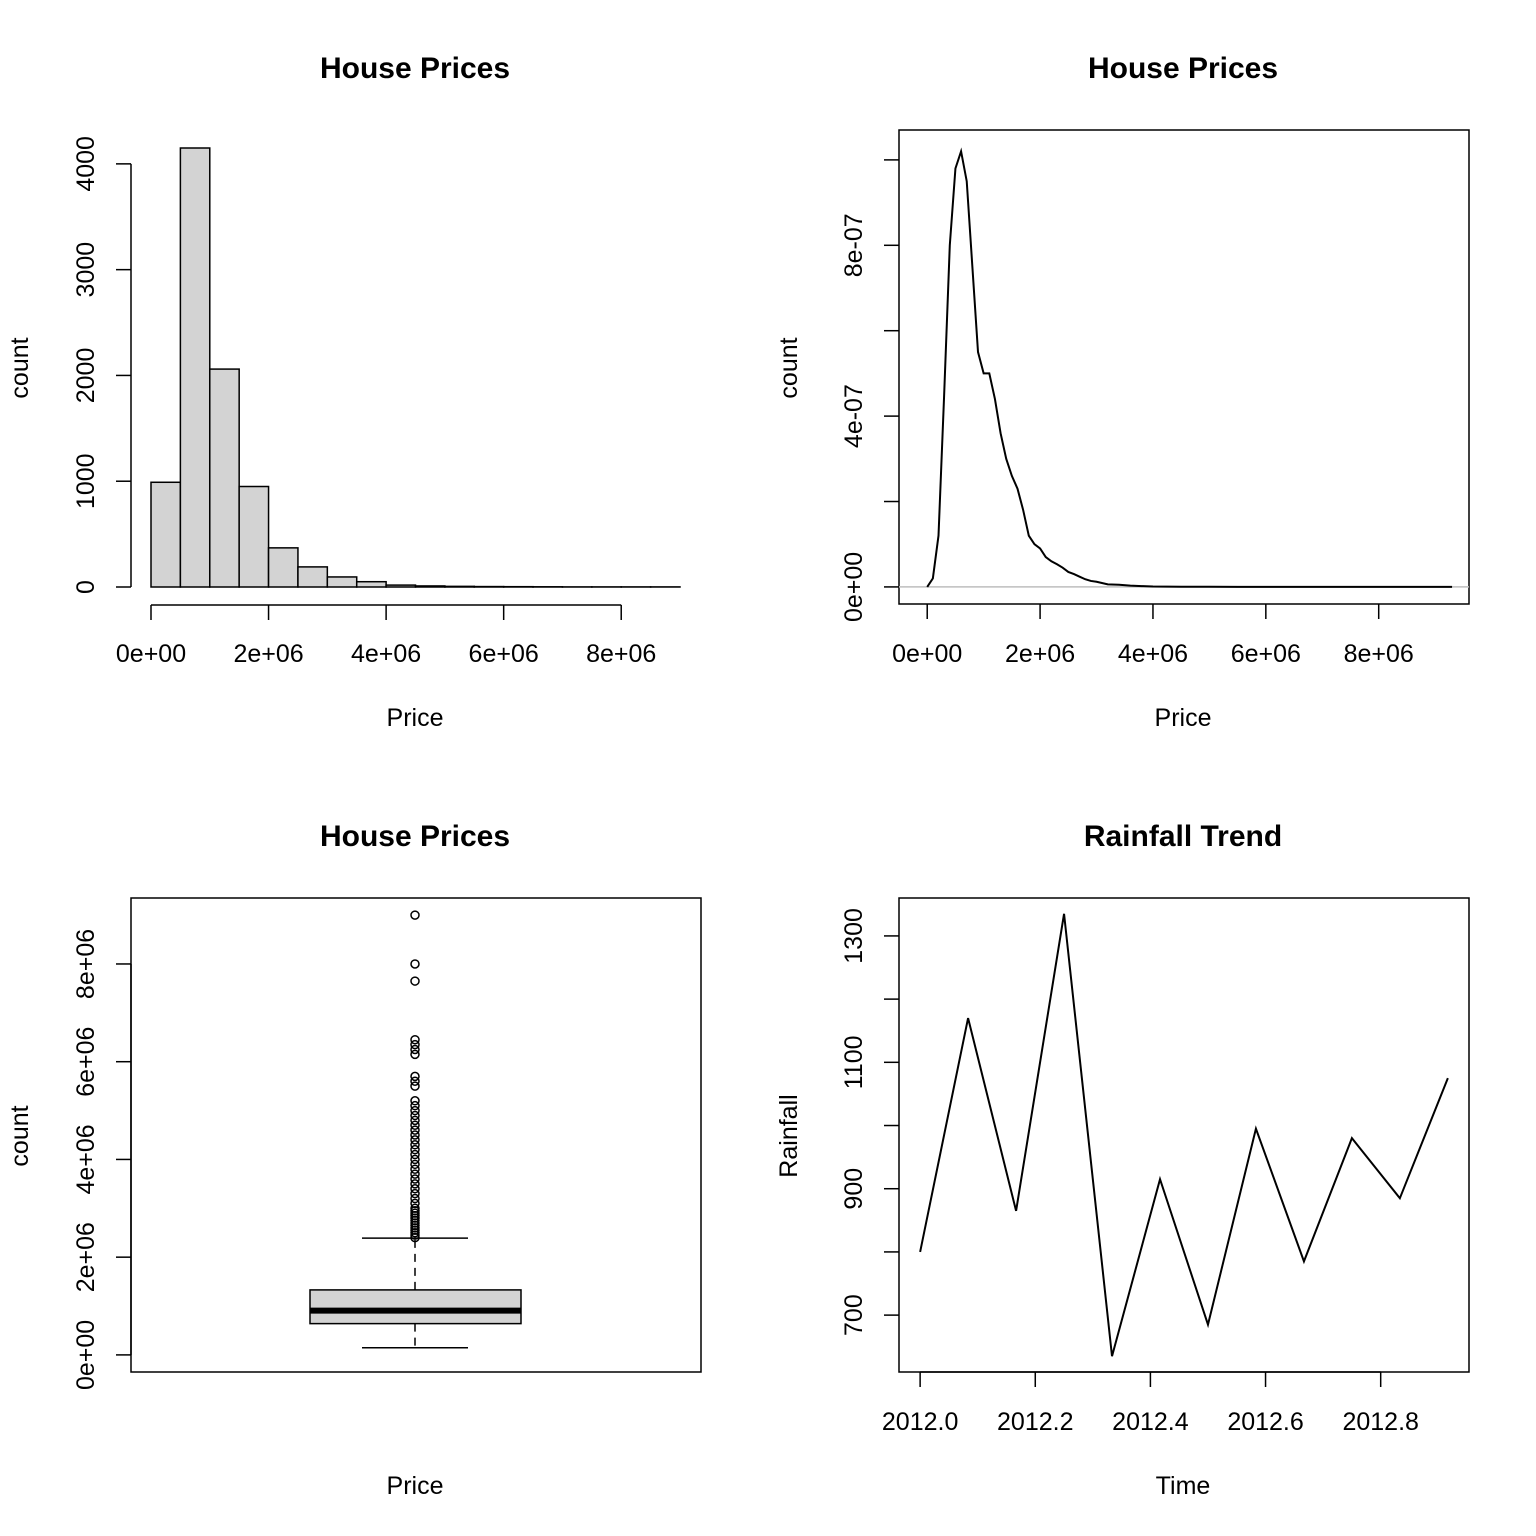 The image size is (1536, 1536). I want to click on rainfall-xlabel: Time, so click(1183, 1486).